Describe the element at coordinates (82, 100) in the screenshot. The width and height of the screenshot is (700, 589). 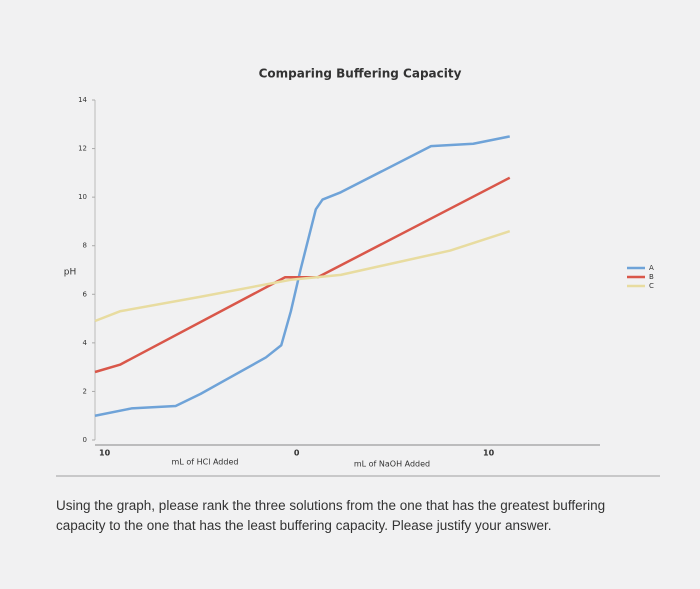
I see `y-tick-label: 14` at that location.